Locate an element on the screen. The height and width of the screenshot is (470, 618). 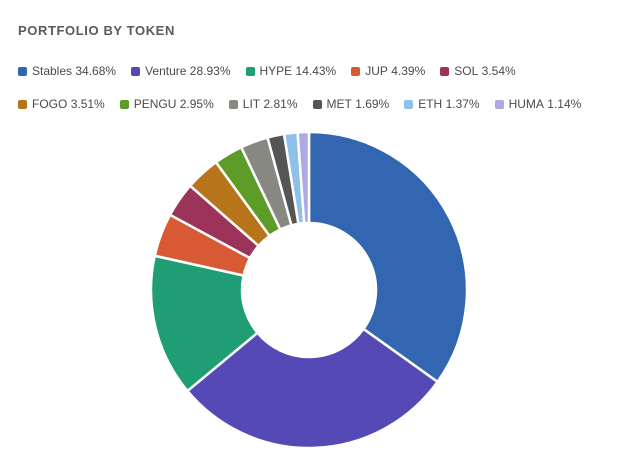
legend-value: 1.14% is located at coordinates (564, 104).